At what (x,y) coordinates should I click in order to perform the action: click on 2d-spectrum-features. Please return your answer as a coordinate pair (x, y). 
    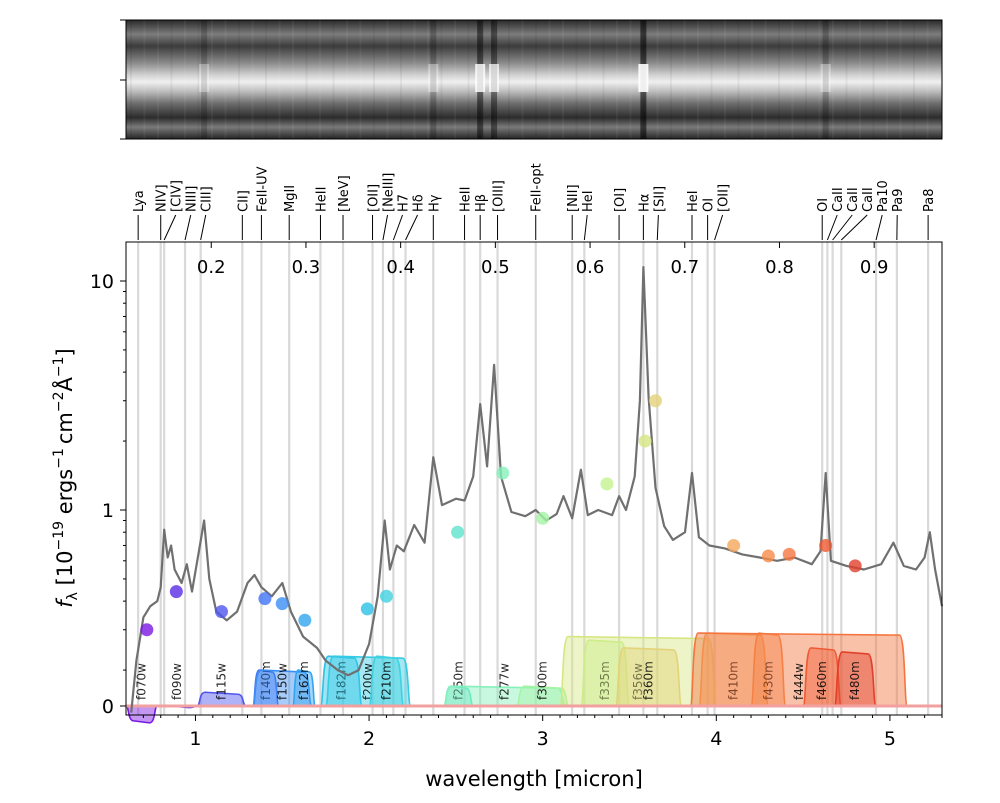
    Looking at the image, I should click on (529, 79).